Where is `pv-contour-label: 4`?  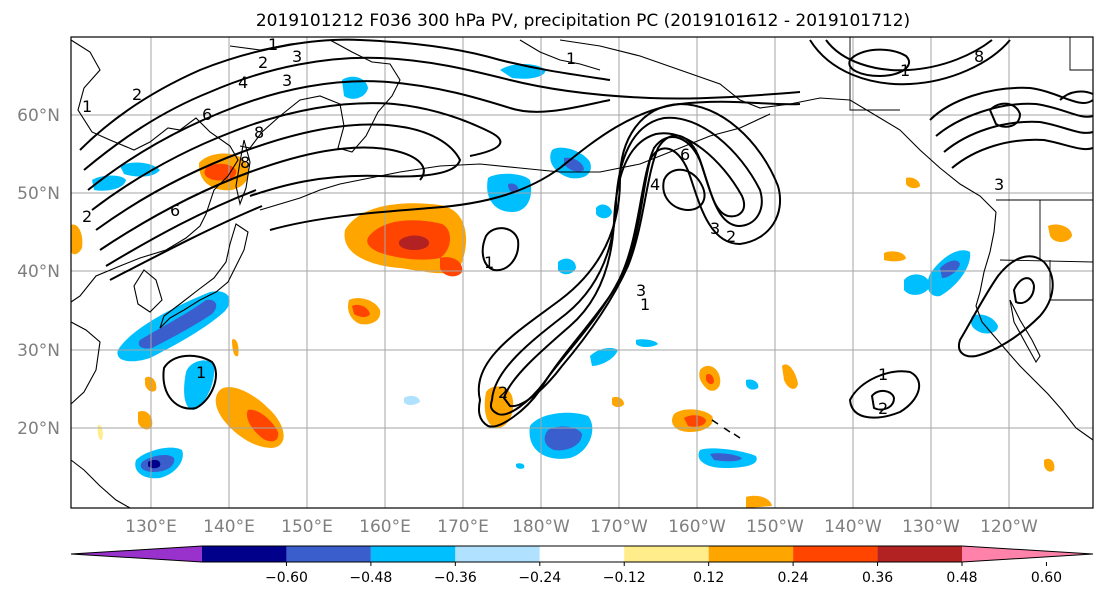
pv-contour-label: 4 is located at coordinates (243, 82).